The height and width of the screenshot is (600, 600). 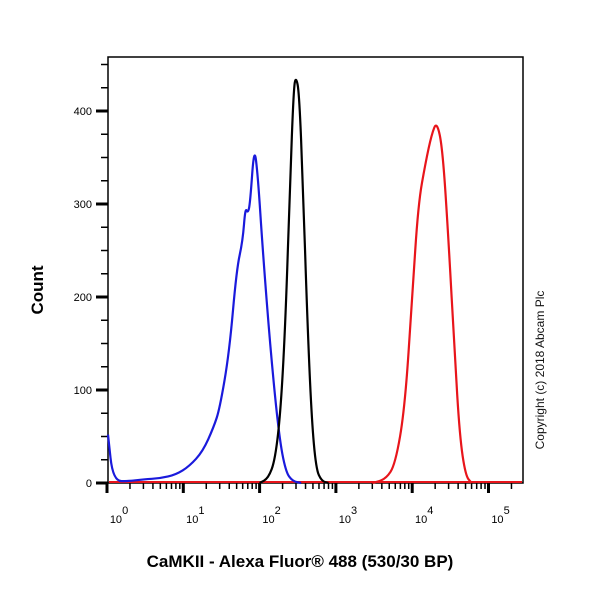 What do you see at coordinates (83, 391) in the screenshot?
I see `y-tick-label: 100` at bounding box center [83, 391].